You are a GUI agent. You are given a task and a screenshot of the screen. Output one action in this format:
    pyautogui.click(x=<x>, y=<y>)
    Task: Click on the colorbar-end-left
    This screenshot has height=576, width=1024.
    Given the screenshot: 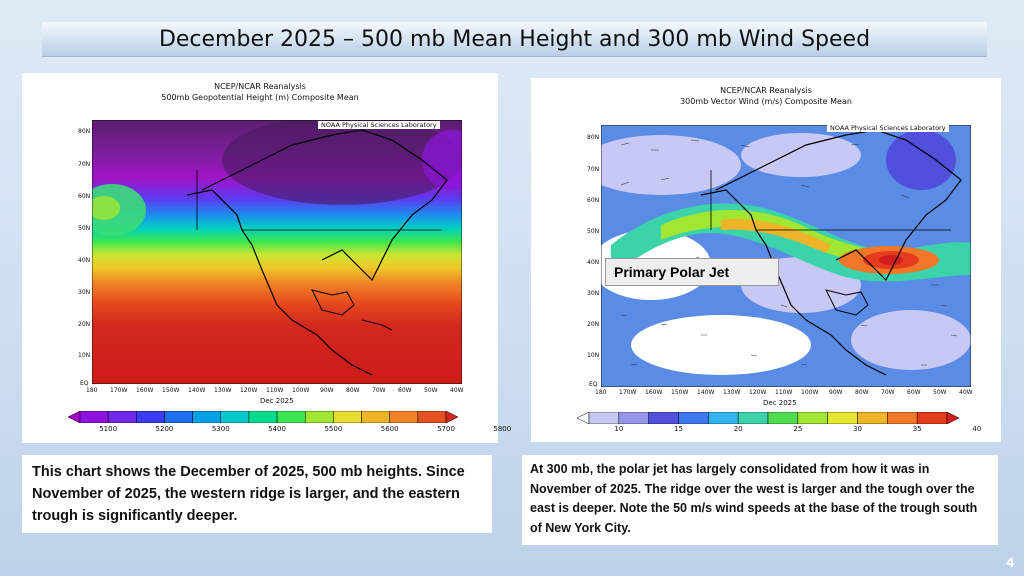 What is the action you would take?
    pyautogui.click(x=74, y=417)
    